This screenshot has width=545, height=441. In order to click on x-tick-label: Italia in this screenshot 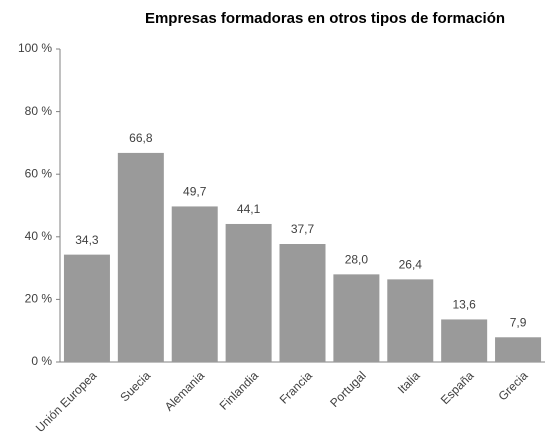, I will do `click(409, 382)`.